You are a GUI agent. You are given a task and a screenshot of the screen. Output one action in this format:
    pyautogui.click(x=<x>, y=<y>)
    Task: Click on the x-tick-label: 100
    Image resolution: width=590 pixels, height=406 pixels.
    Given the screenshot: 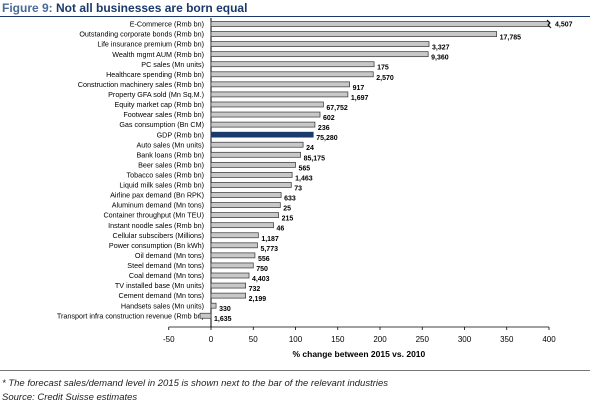 What is the action you would take?
    pyautogui.click(x=296, y=339)
    